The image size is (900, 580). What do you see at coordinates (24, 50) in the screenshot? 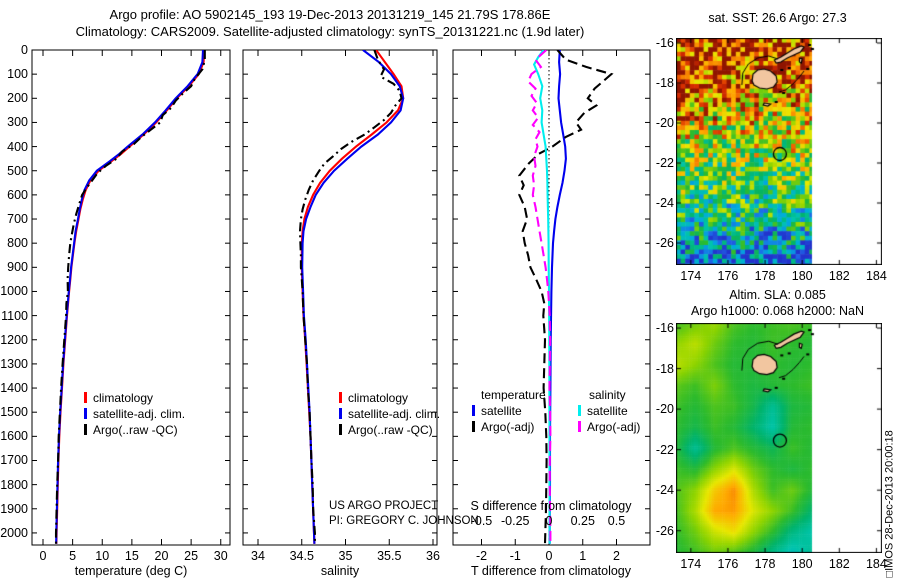
I see `depth-tick-label: 0` at bounding box center [24, 50].